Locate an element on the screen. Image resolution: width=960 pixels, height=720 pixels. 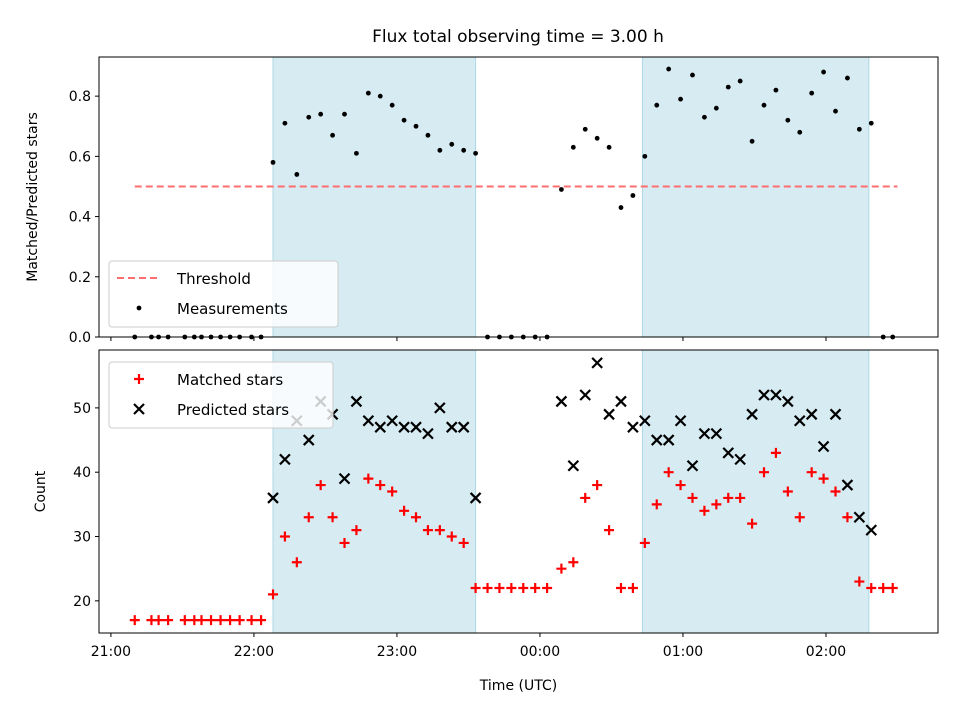
y-tick-label: 0.0 is located at coordinates (80, 338).